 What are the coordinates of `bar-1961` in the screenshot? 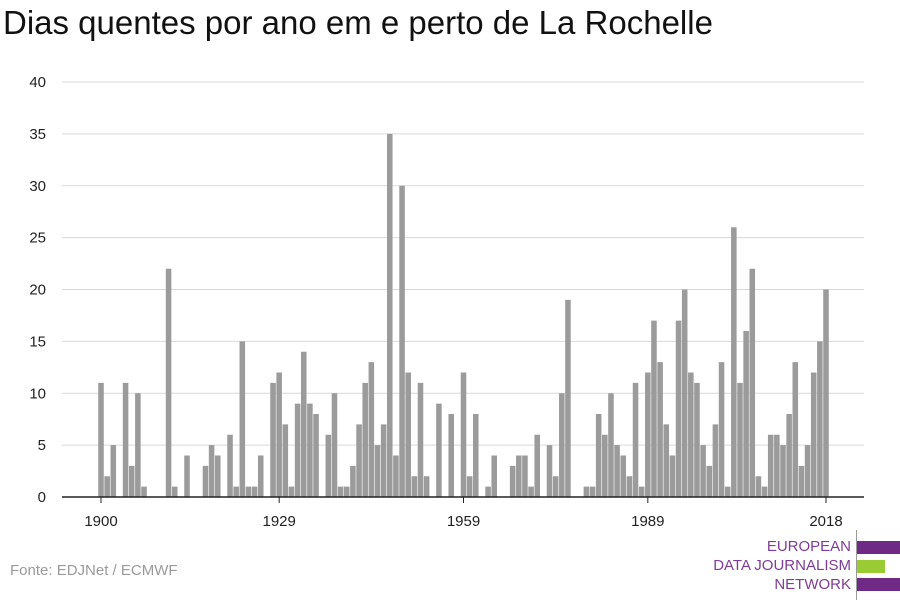 It's located at (476, 455).